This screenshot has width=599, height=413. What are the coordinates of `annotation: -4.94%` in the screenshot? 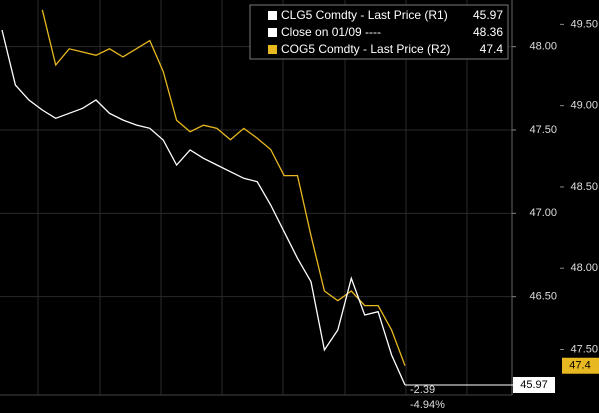 It's located at (427, 405).